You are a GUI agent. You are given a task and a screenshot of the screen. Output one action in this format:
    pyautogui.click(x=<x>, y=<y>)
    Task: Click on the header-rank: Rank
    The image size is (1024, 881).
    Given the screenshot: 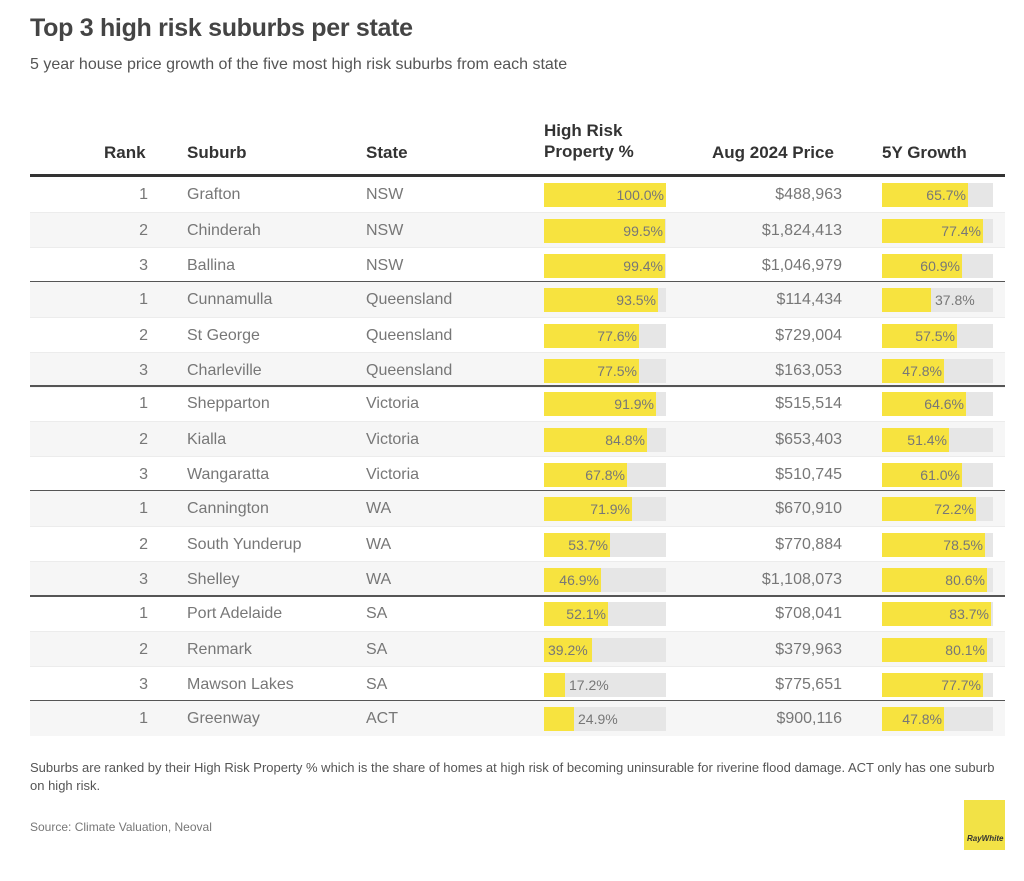 What is the action you would take?
    pyautogui.click(x=125, y=152)
    